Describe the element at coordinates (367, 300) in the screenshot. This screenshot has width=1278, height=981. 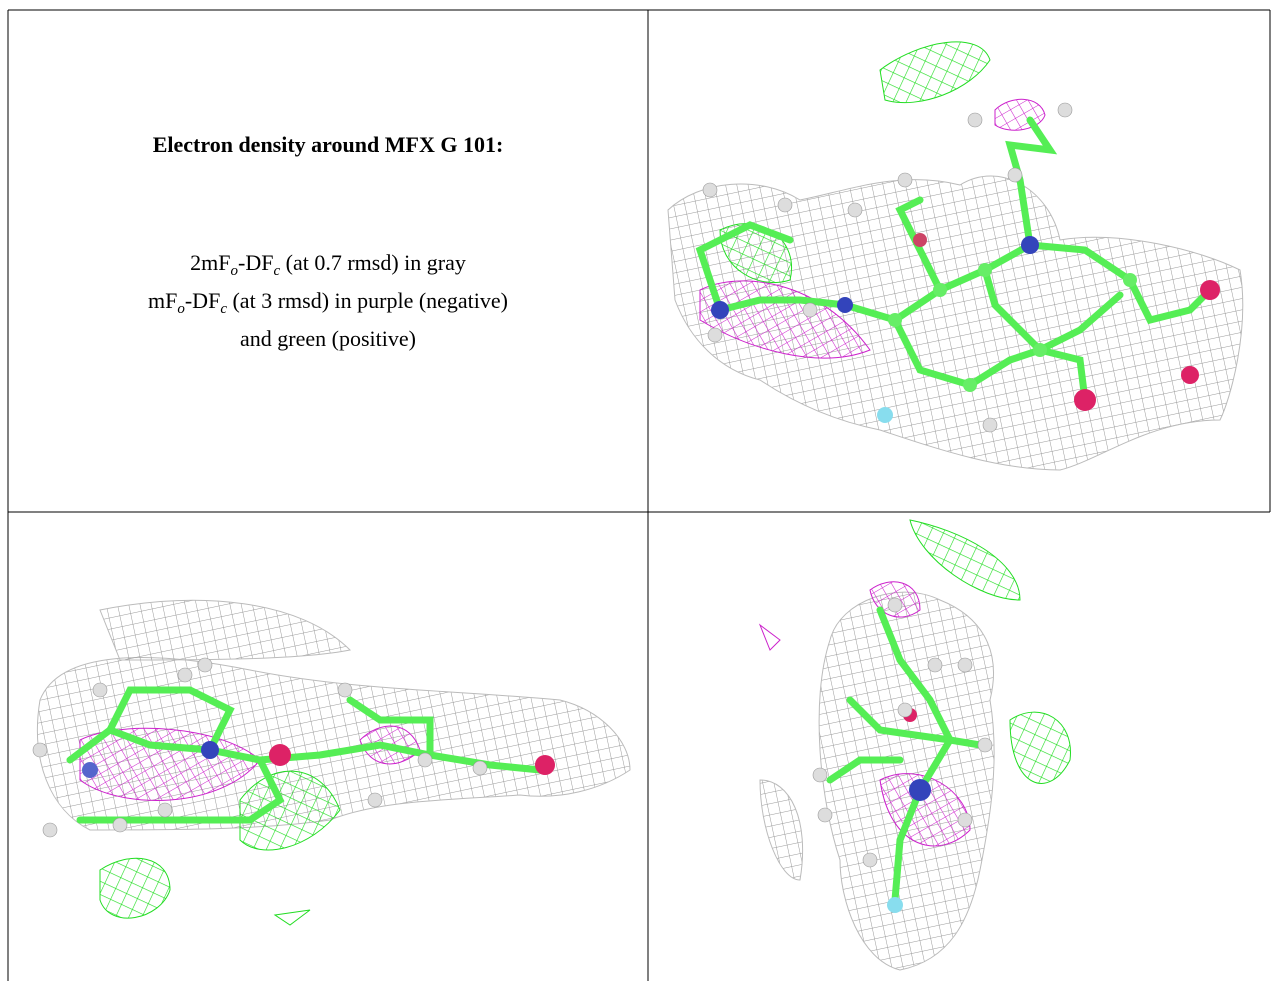
I see `caption-text: (at 3 rmsd) in purple (negative)` at that location.